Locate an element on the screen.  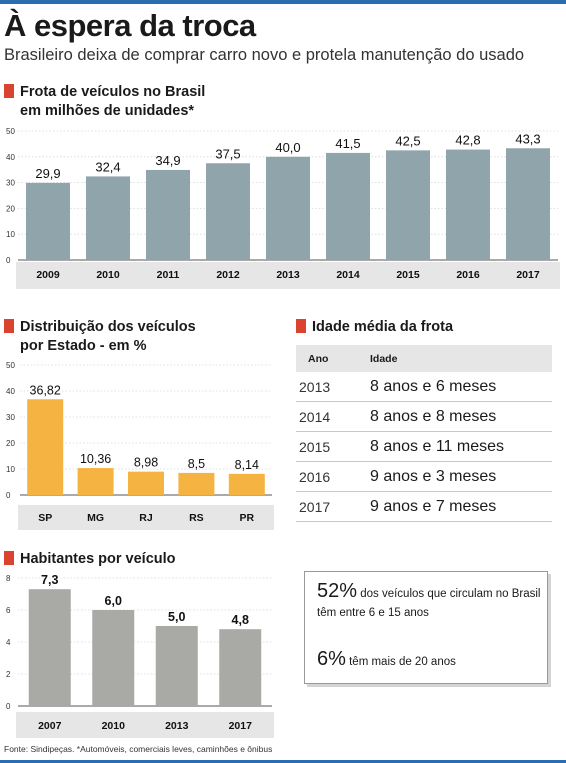
stat-6-percent: 6% têm mais de 20 anos is located at coordinates (386, 659).